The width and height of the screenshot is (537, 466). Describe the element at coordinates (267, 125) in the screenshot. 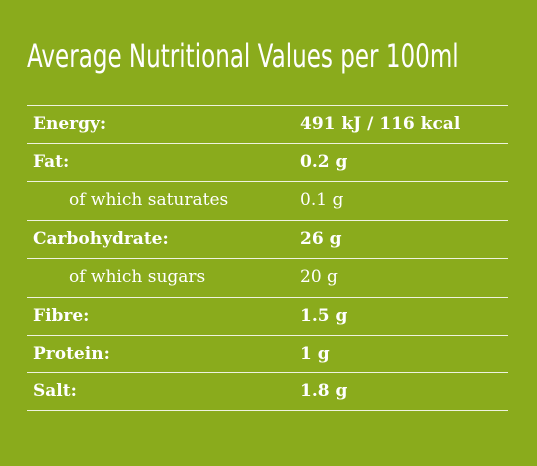

I see `nutrition-row-energy: Energy: 491 kJ / 116 kcal` at that location.